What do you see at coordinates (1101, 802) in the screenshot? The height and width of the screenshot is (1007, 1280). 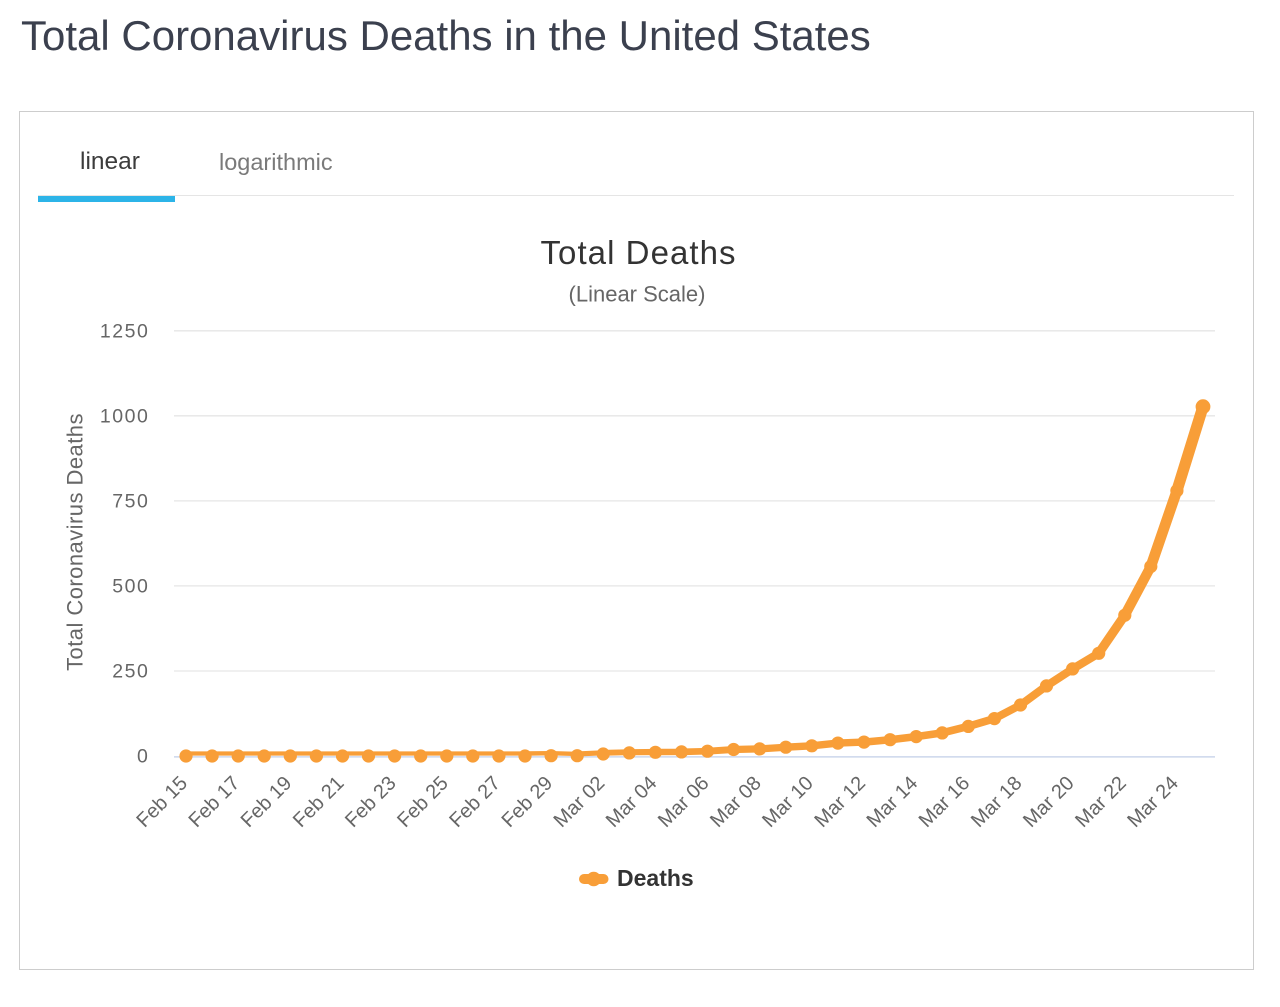 I see `svg-text: Mar 22` at bounding box center [1101, 802].